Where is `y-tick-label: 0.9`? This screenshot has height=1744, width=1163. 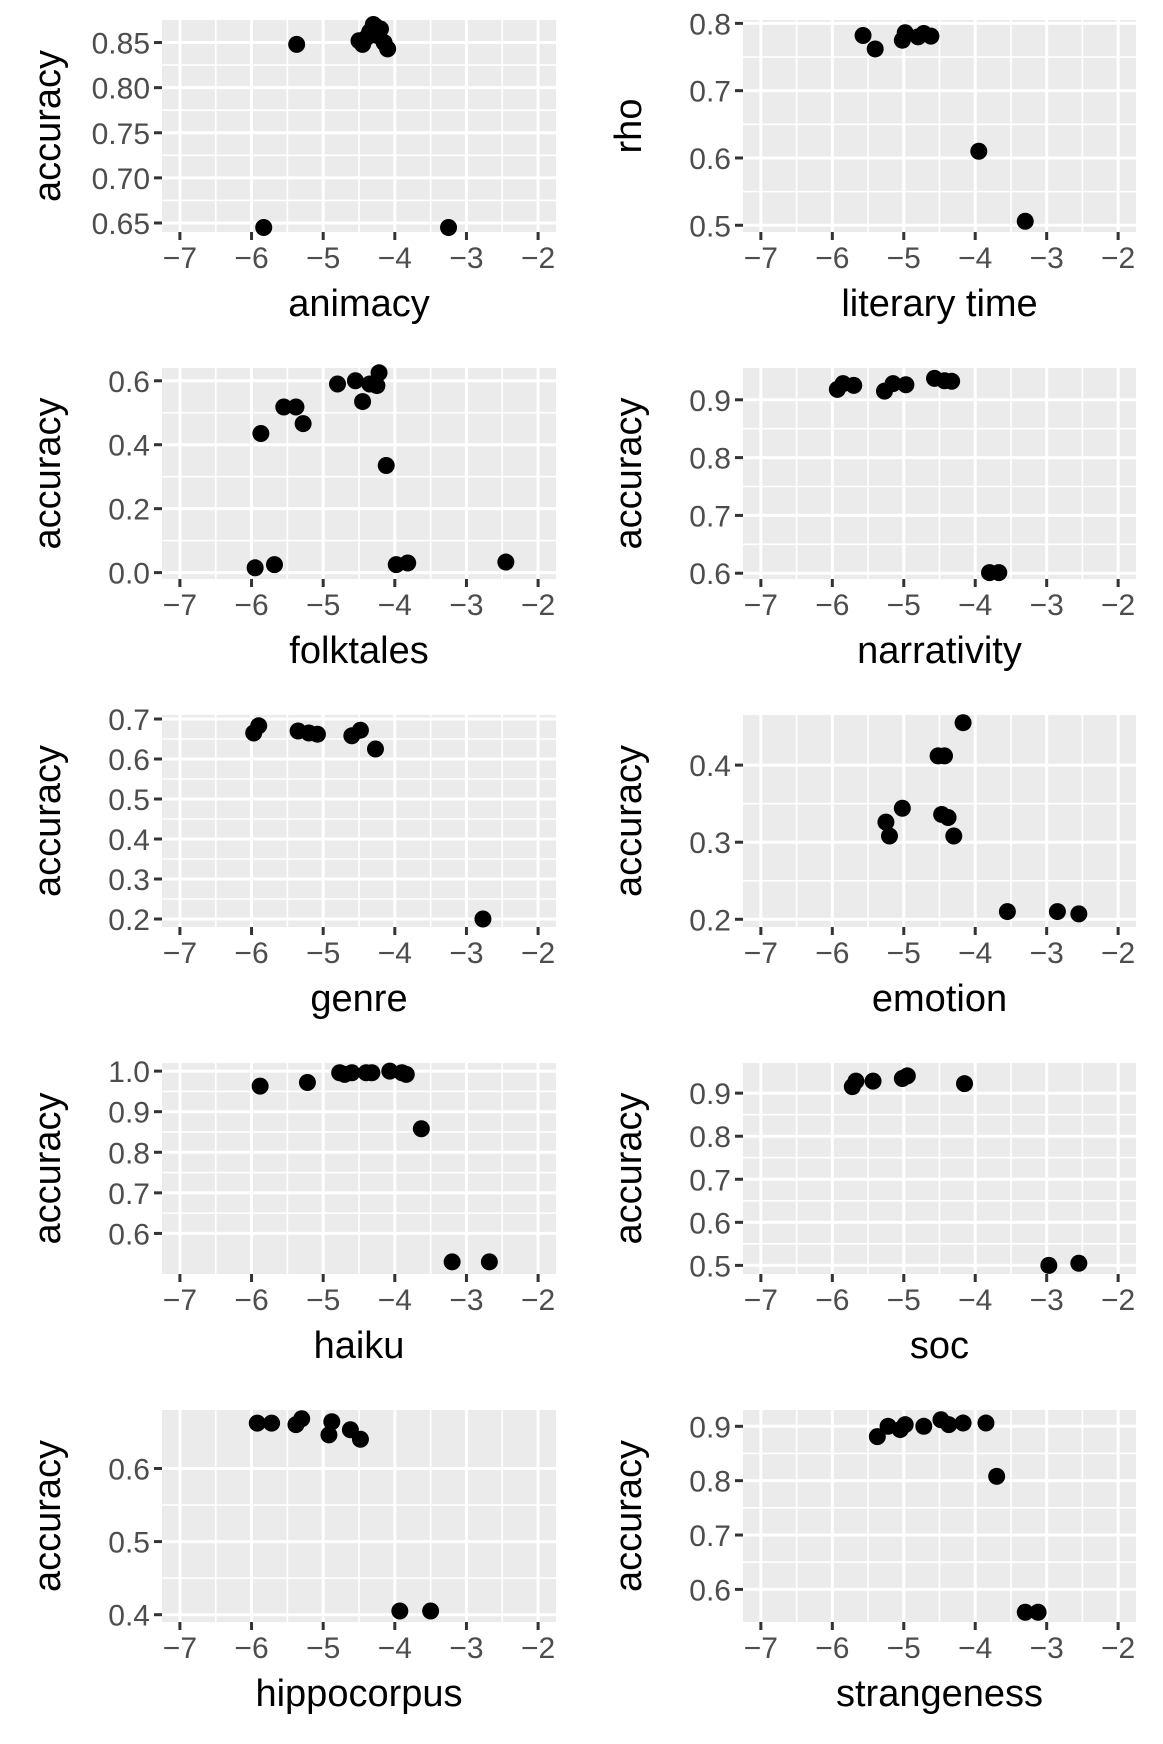
y-tick-label: 0.9 is located at coordinates (129, 1113).